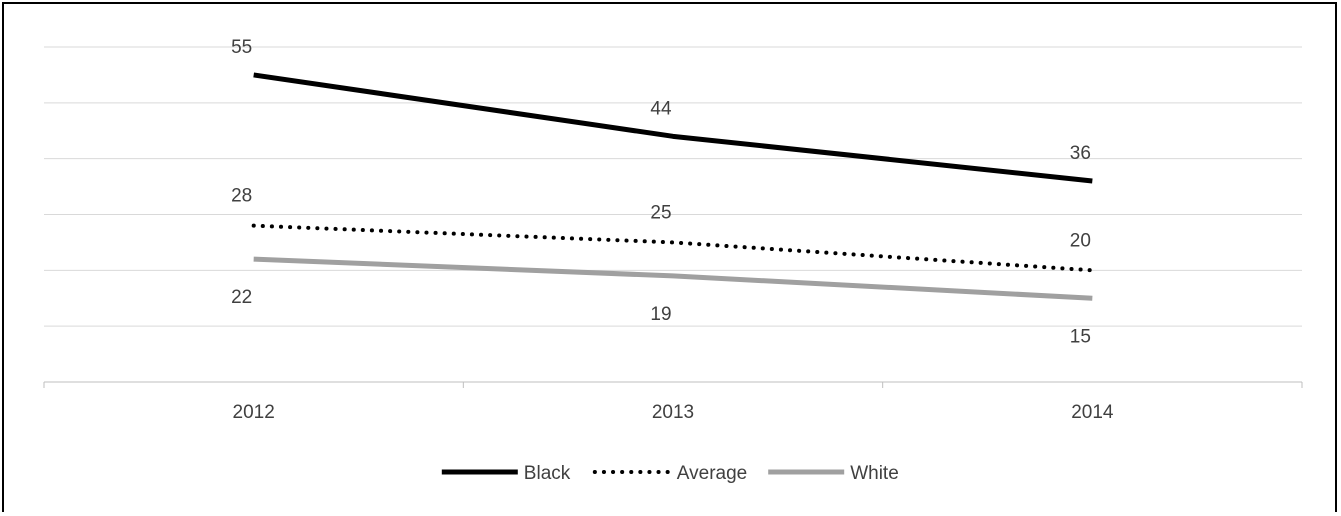 This screenshot has width=1341, height=516. Describe the element at coordinates (1092, 412) in the screenshot. I see `x-tick-label: 2014` at that location.